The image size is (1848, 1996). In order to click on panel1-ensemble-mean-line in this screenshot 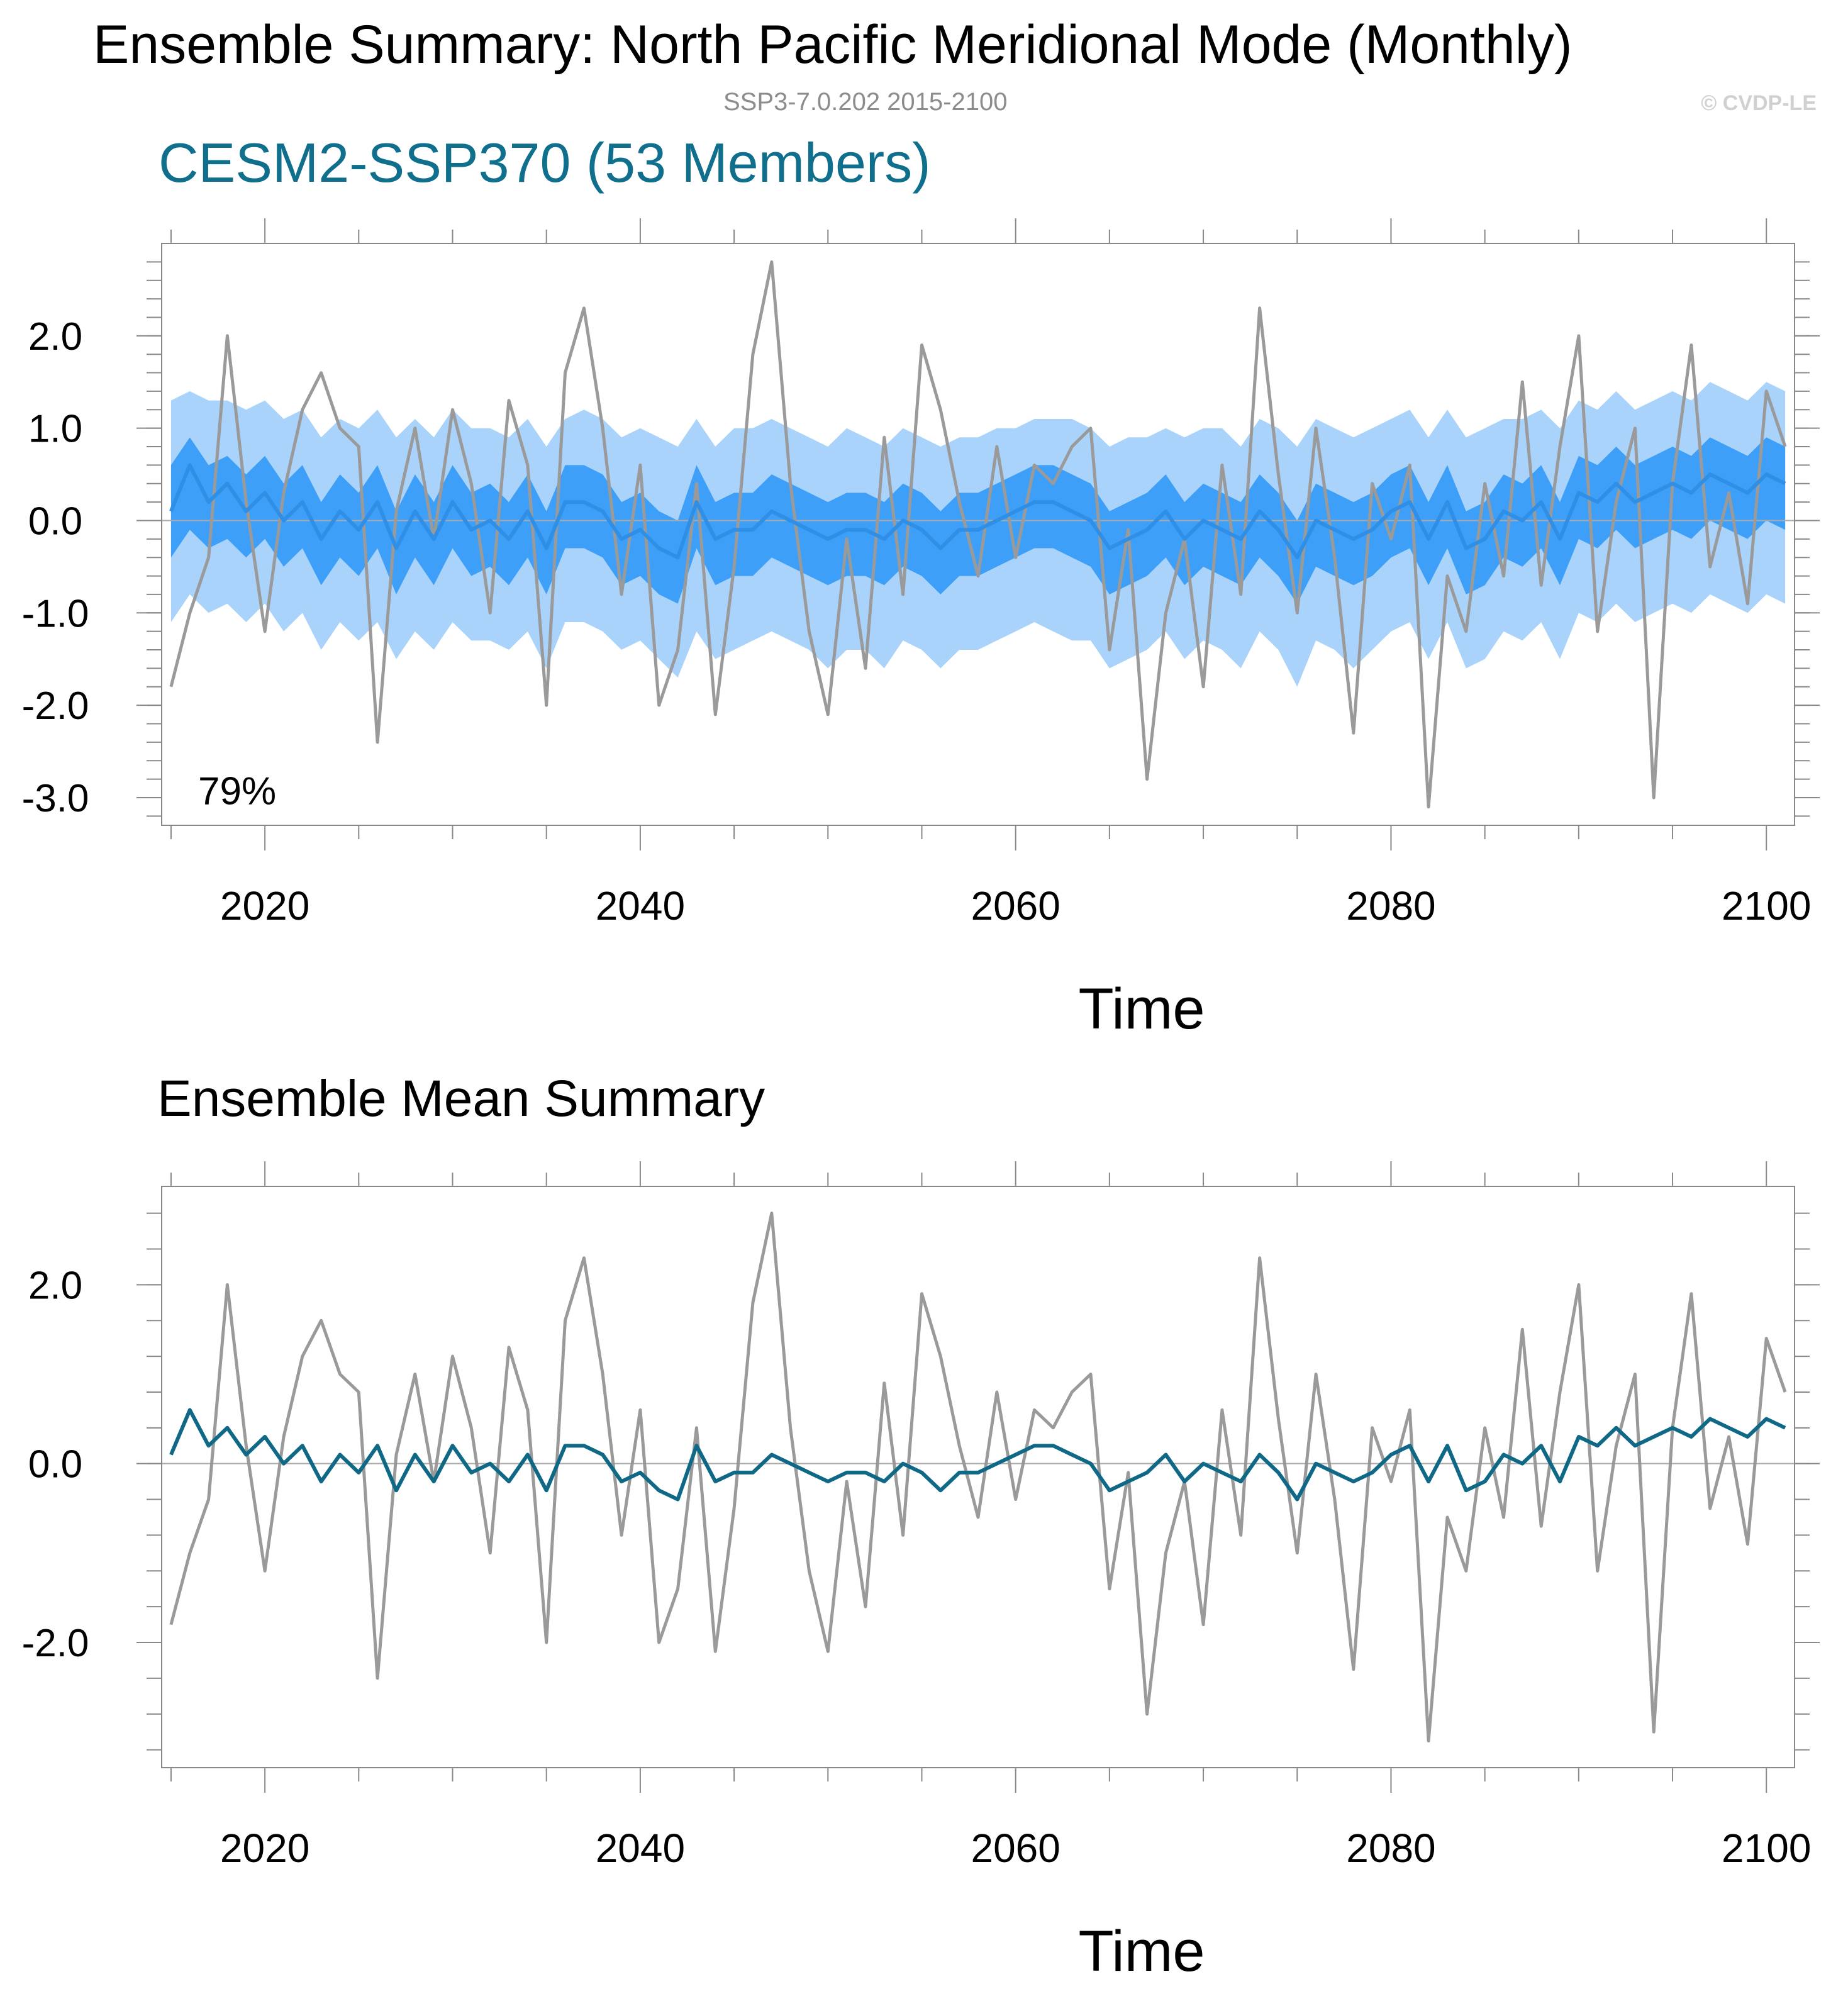, I will do `click(977, 512)`.